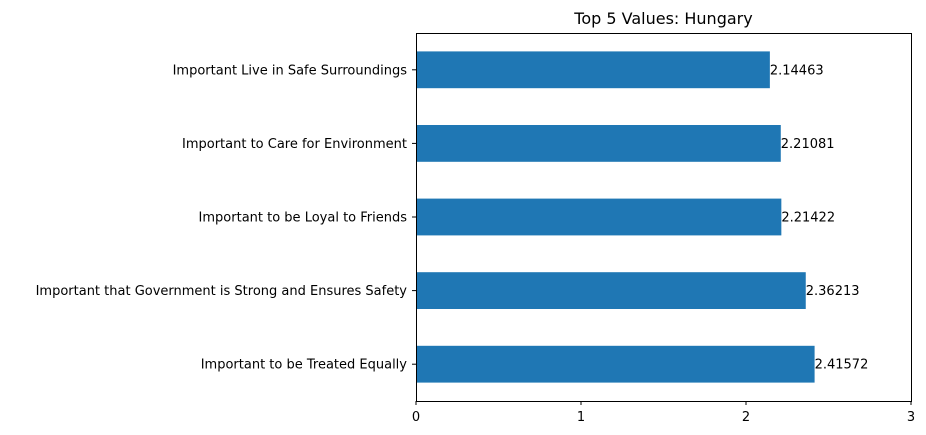 The height and width of the screenshot is (435, 926). What do you see at coordinates (746, 417) in the screenshot?
I see `x-tick-label: 2` at bounding box center [746, 417].